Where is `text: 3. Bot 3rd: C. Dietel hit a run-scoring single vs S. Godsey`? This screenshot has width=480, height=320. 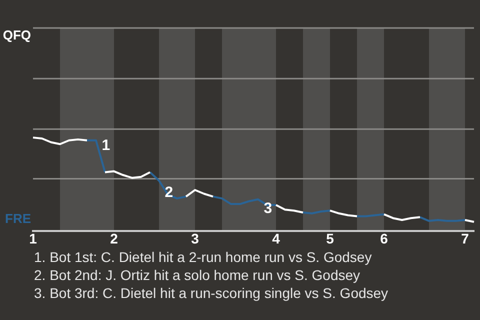 text: 3. Bot 3rd: C. Dietel hit a run-scoring single vs S. Godsey is located at coordinates (212, 293).